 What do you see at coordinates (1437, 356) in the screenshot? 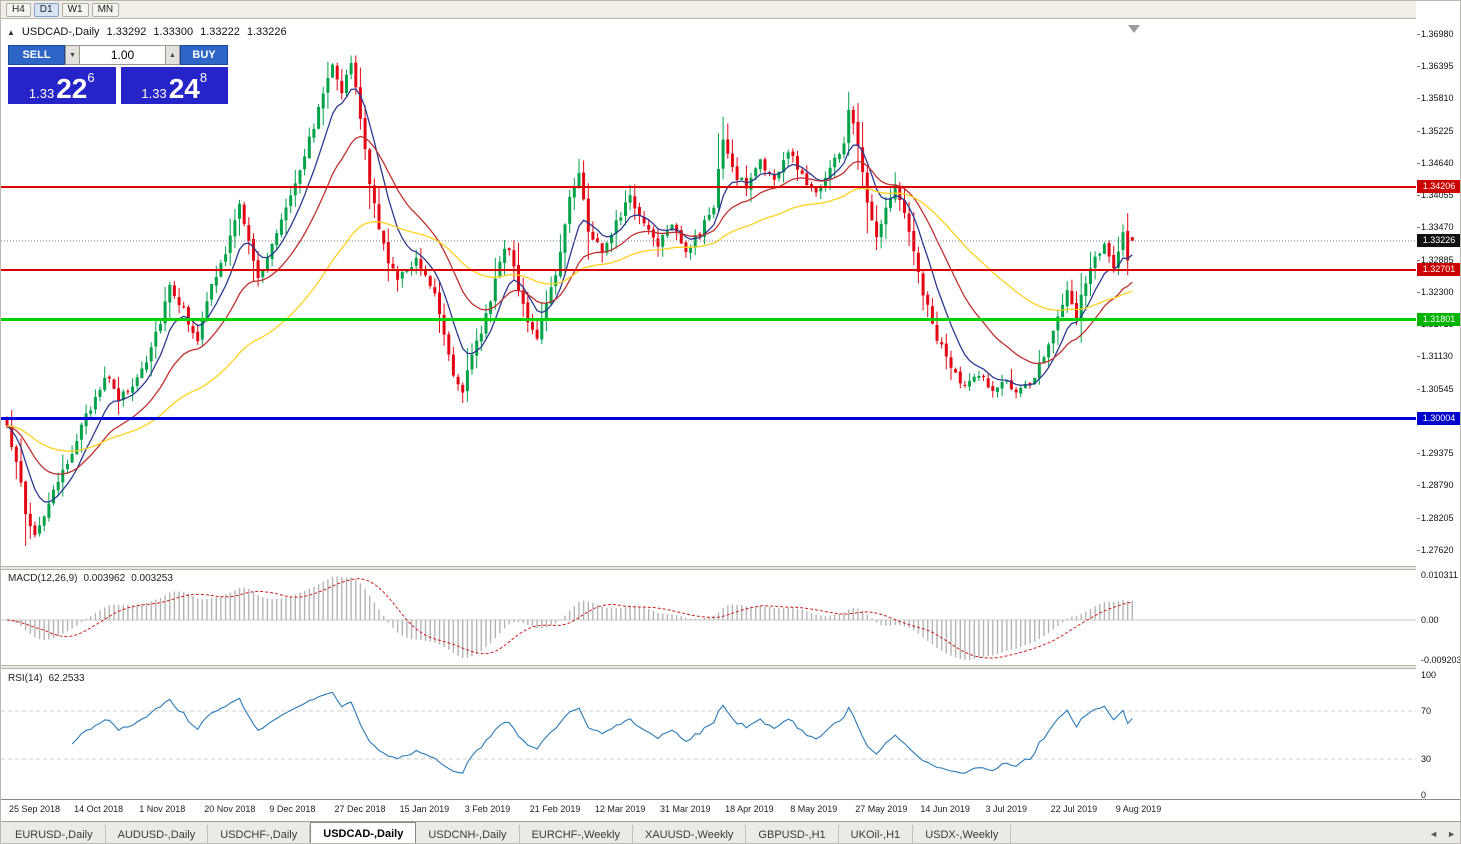
I see `price-axis-label: 1.31130` at bounding box center [1437, 356].